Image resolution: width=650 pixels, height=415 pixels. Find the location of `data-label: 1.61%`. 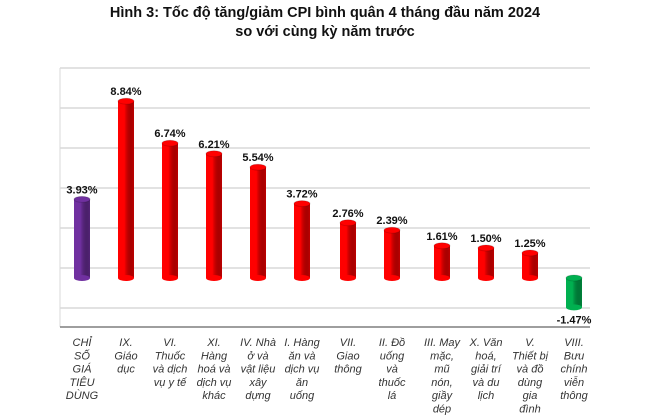

data-label: 1.61% is located at coordinates (441, 237).